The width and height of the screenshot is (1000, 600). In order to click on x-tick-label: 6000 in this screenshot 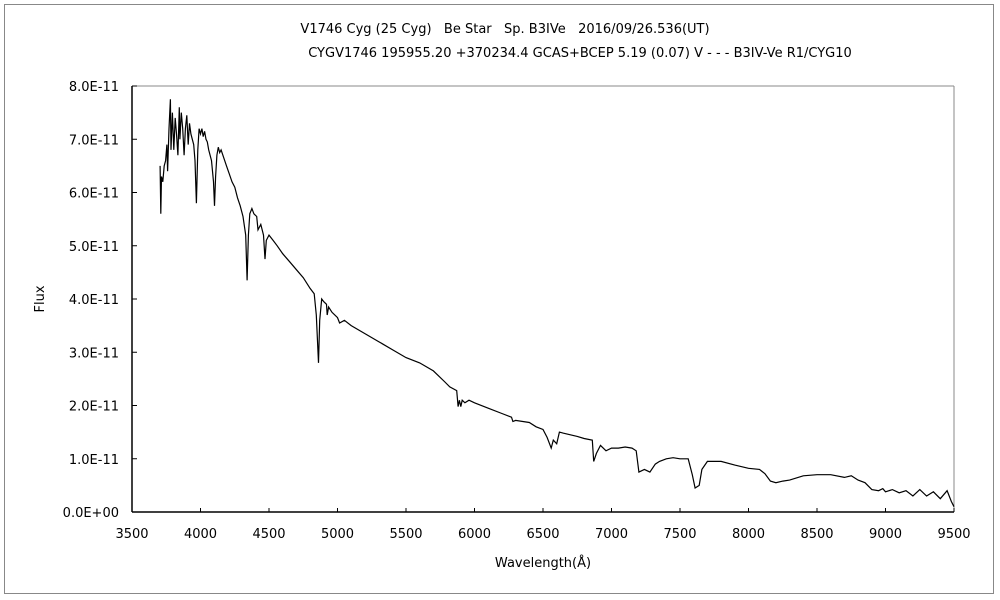, I will do `click(474, 534)`.